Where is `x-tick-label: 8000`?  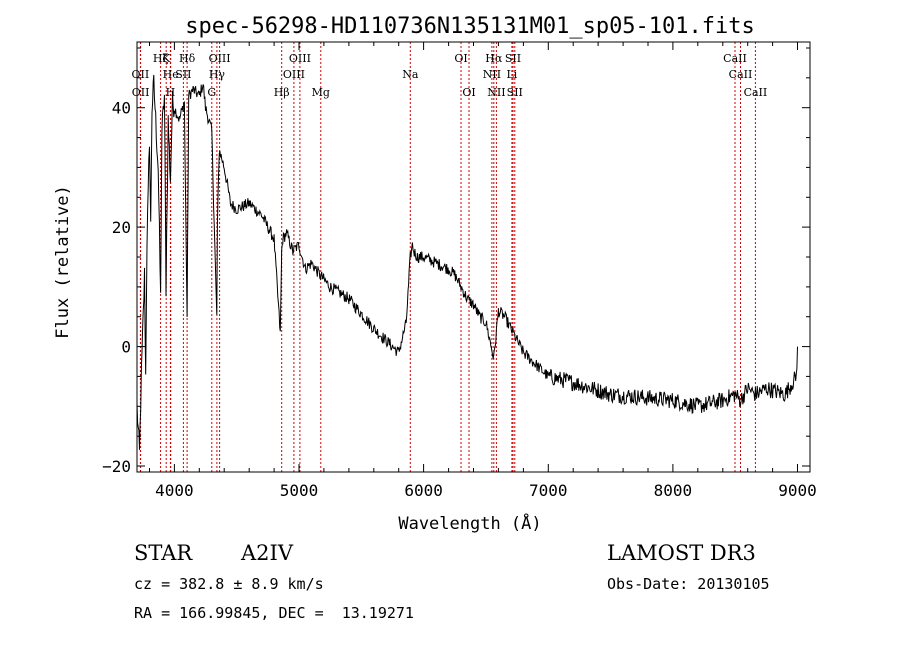 x-tick-label: 8000 is located at coordinates (673, 490).